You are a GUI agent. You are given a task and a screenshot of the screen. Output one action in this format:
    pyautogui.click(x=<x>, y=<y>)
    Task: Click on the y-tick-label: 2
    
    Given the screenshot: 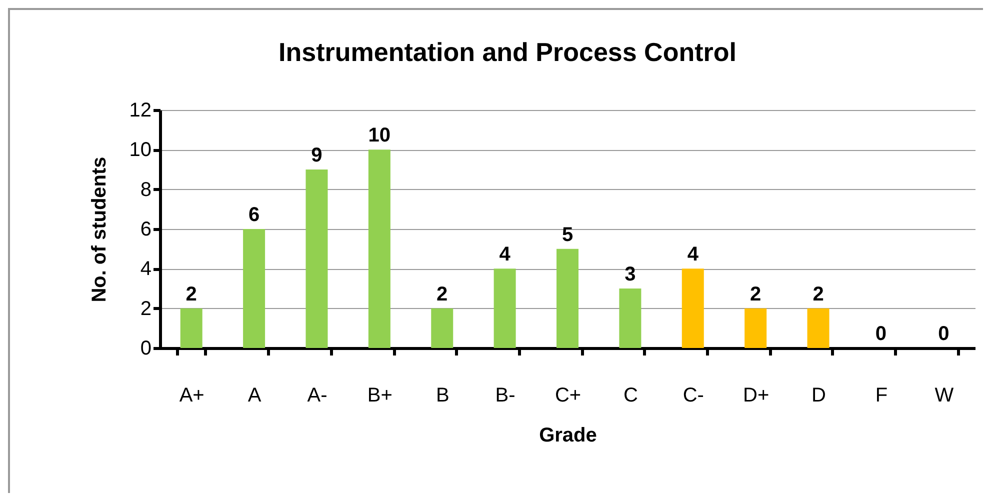 What is the action you would take?
    pyautogui.click(x=146, y=309)
    